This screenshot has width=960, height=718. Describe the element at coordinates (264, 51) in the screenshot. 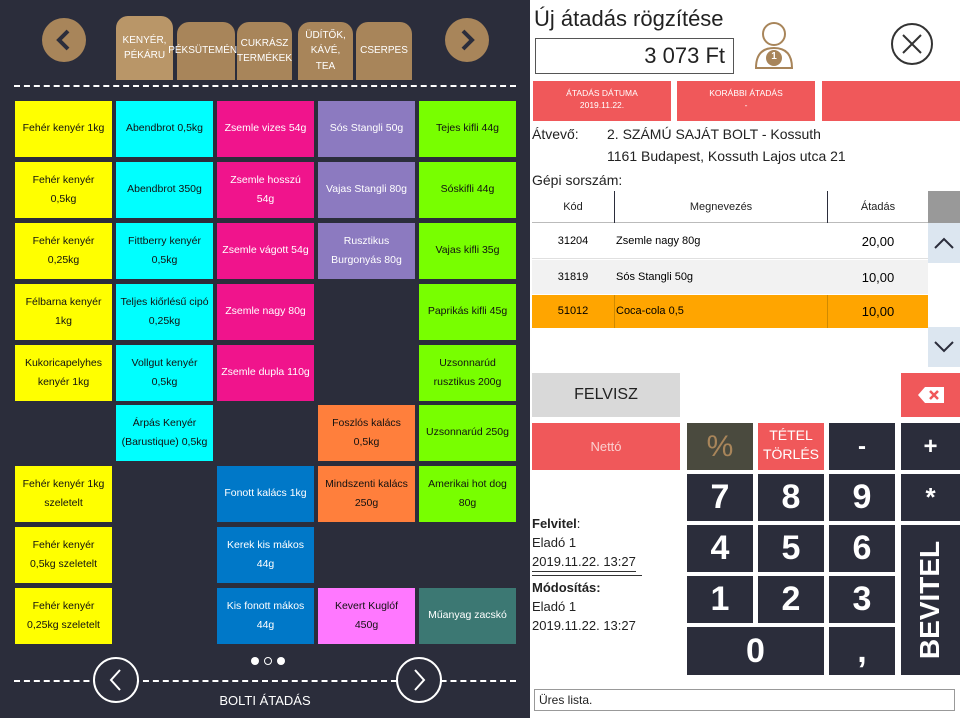

I see `tab-cukrasz-termekek: CUKRÁSZ TERMÉKEK` at that location.